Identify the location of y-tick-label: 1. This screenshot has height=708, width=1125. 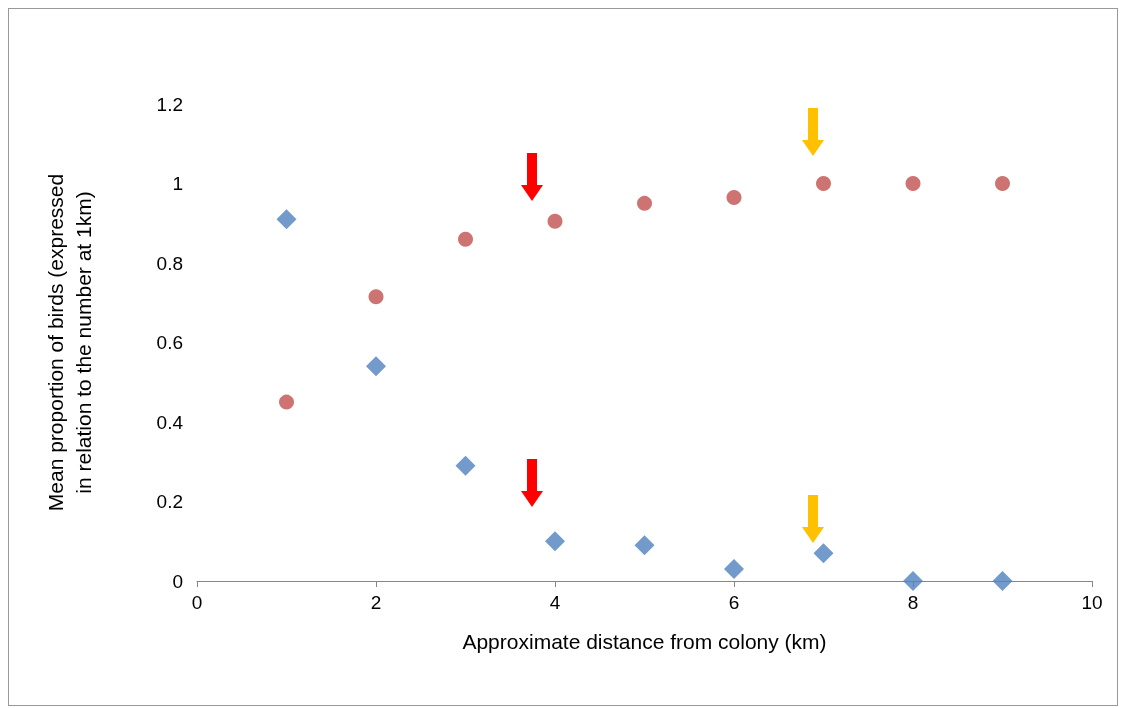
(177, 183).